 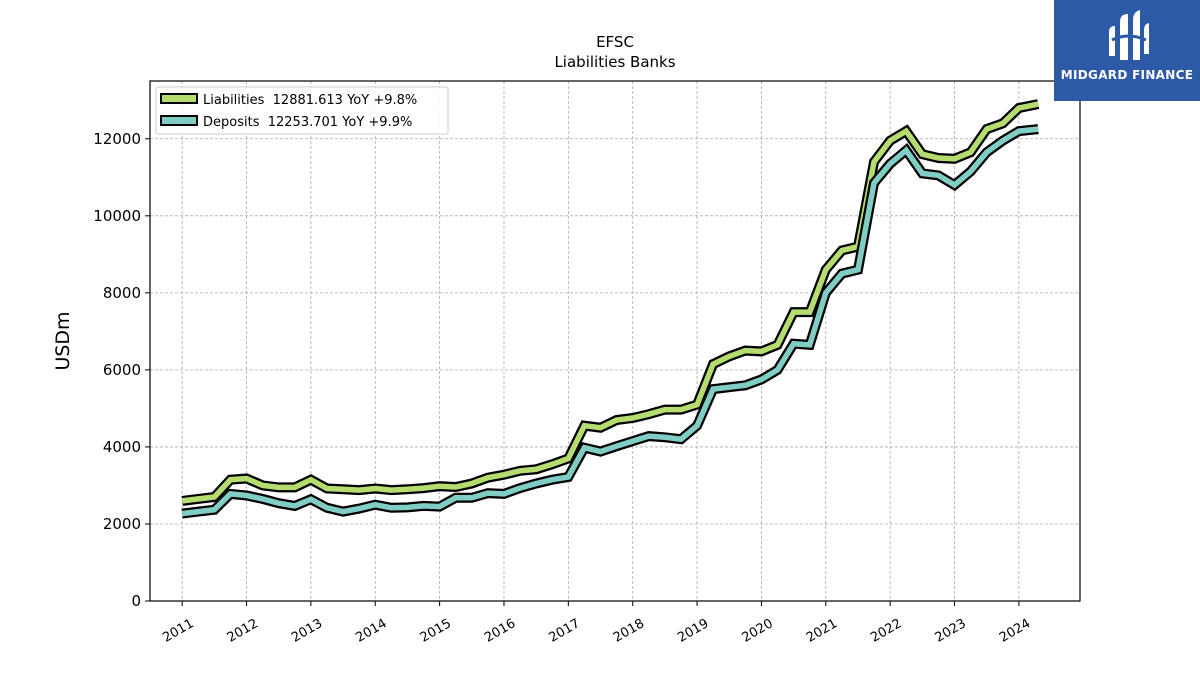 I want to click on y-tick-label: 2000, so click(x=122, y=524).